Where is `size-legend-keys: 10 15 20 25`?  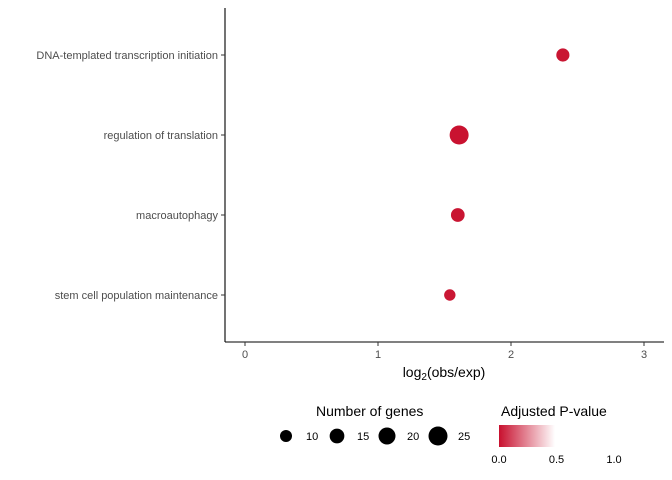 size-legend-keys: 10 15 20 25 is located at coordinates (374, 436).